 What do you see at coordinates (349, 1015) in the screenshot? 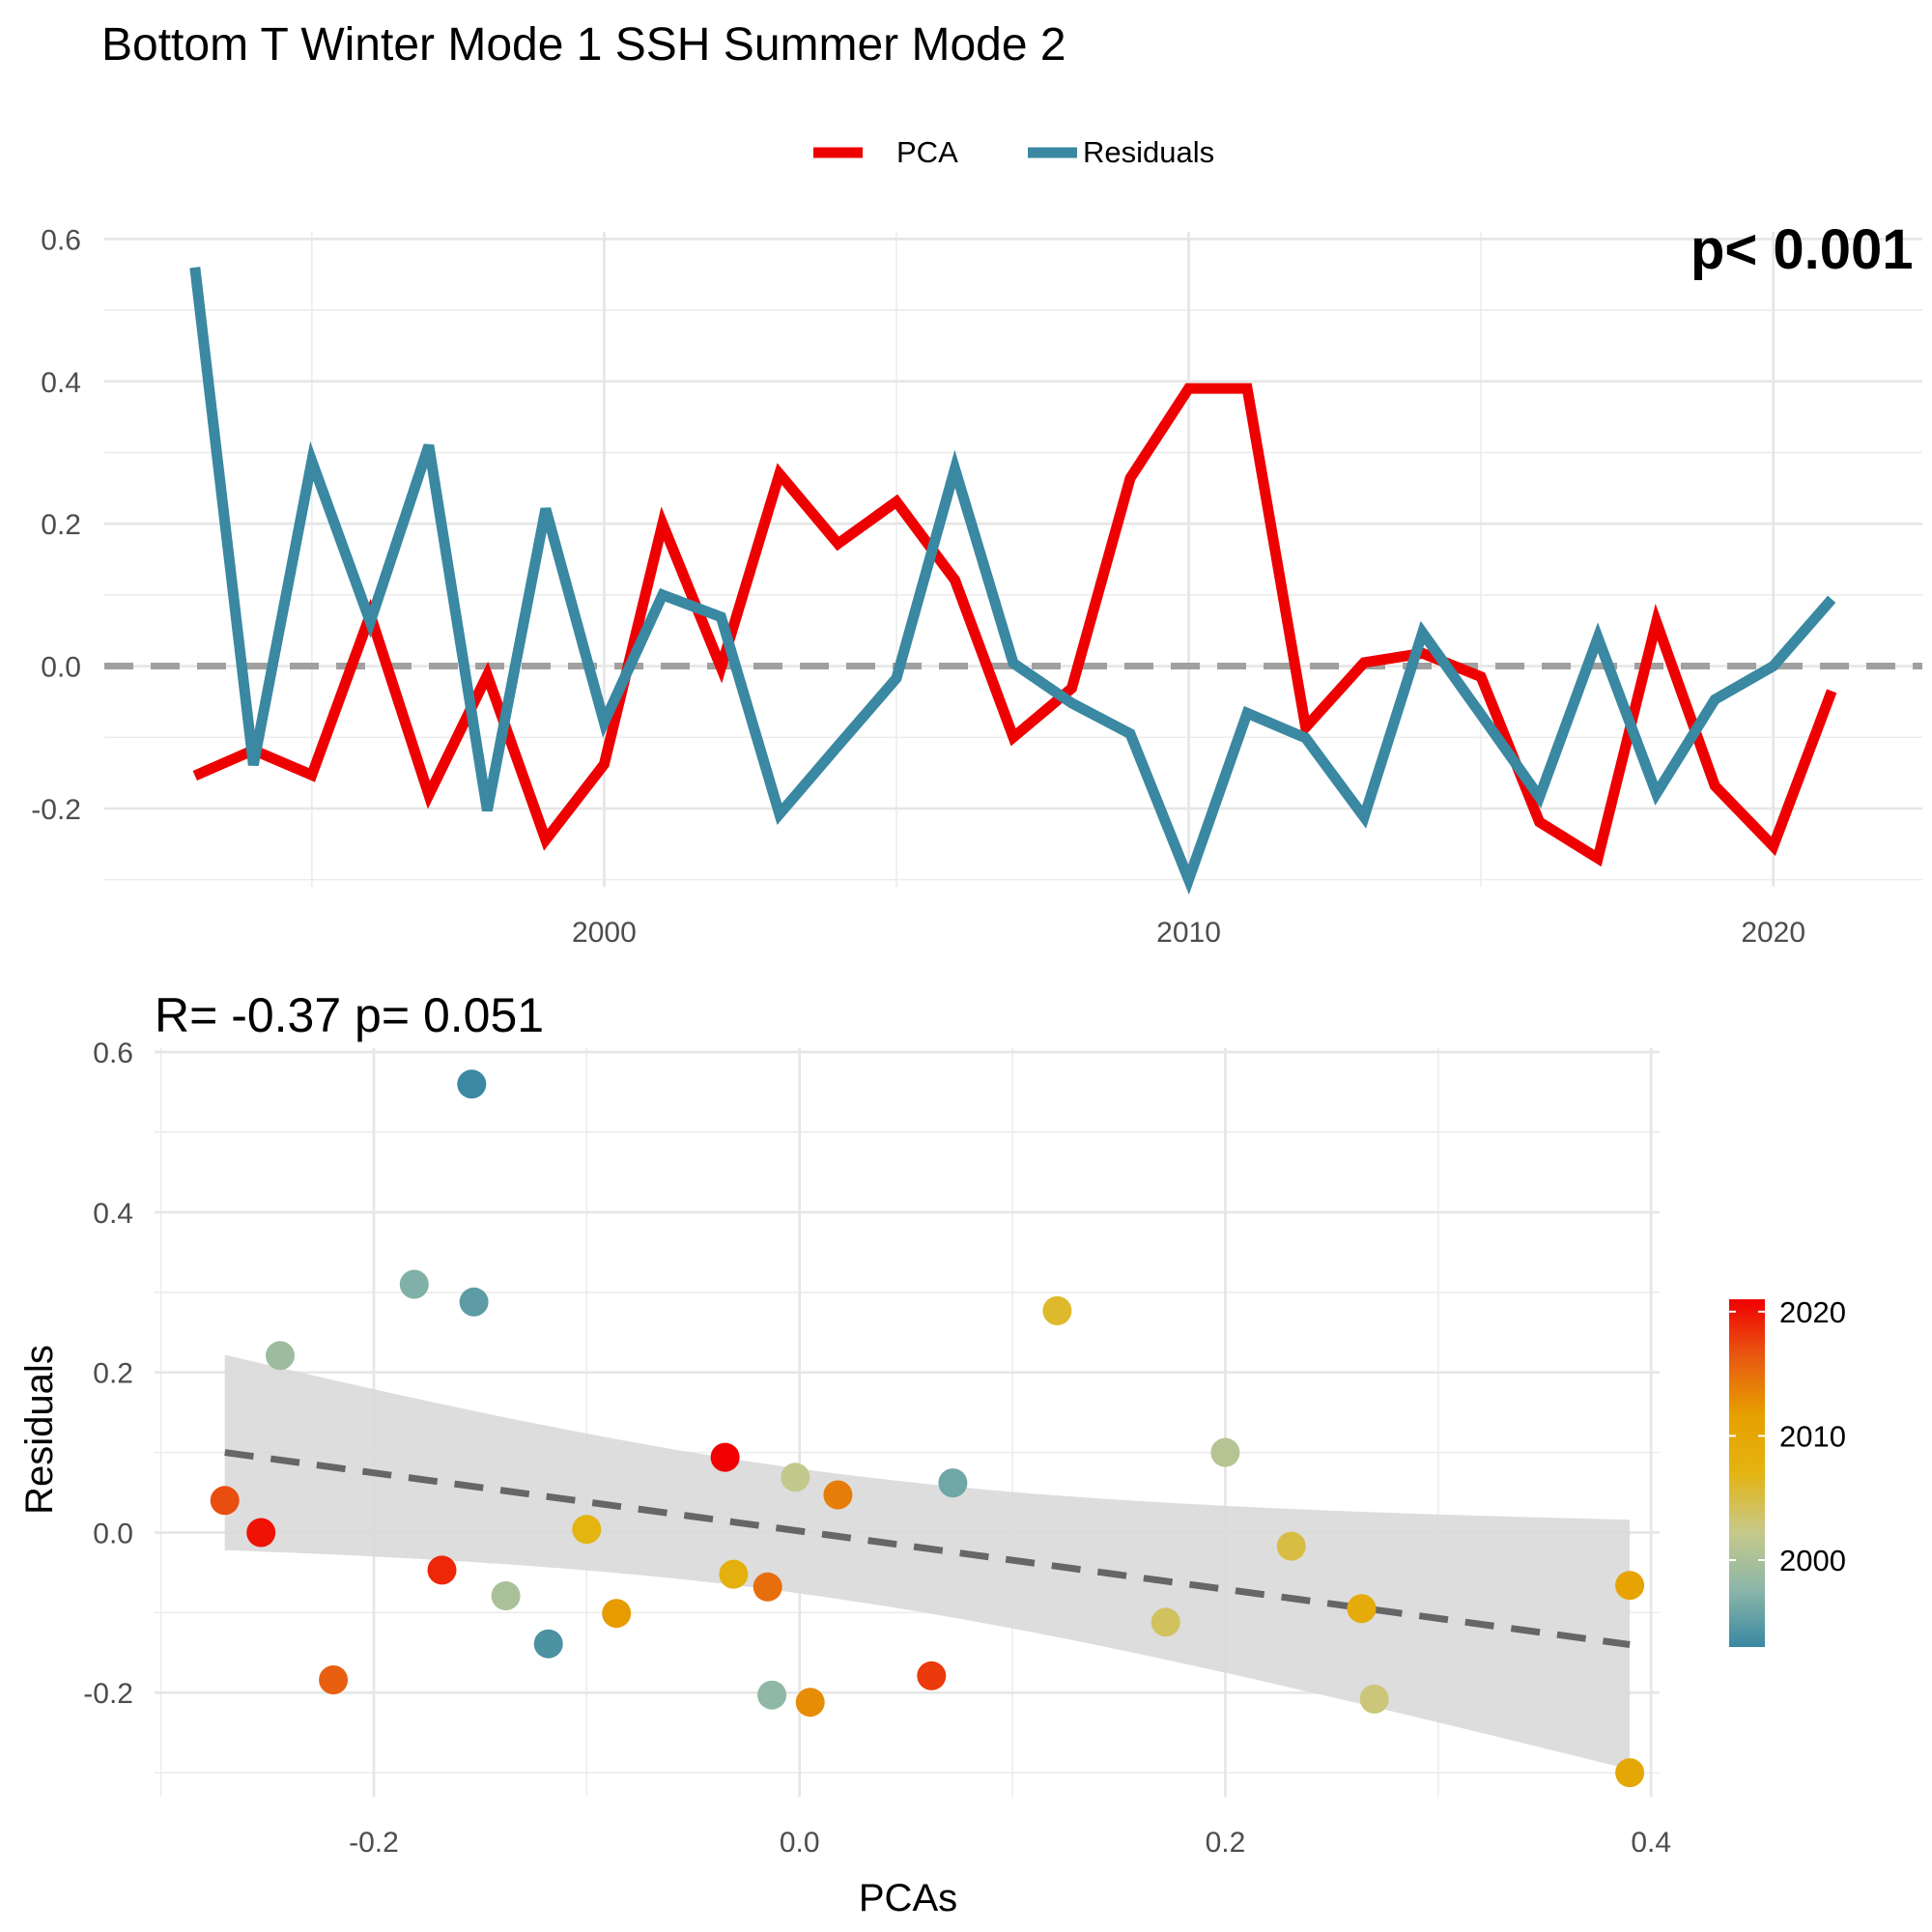
I see `scatter-stats-title: R= -0.37 p= 0.051` at bounding box center [349, 1015].